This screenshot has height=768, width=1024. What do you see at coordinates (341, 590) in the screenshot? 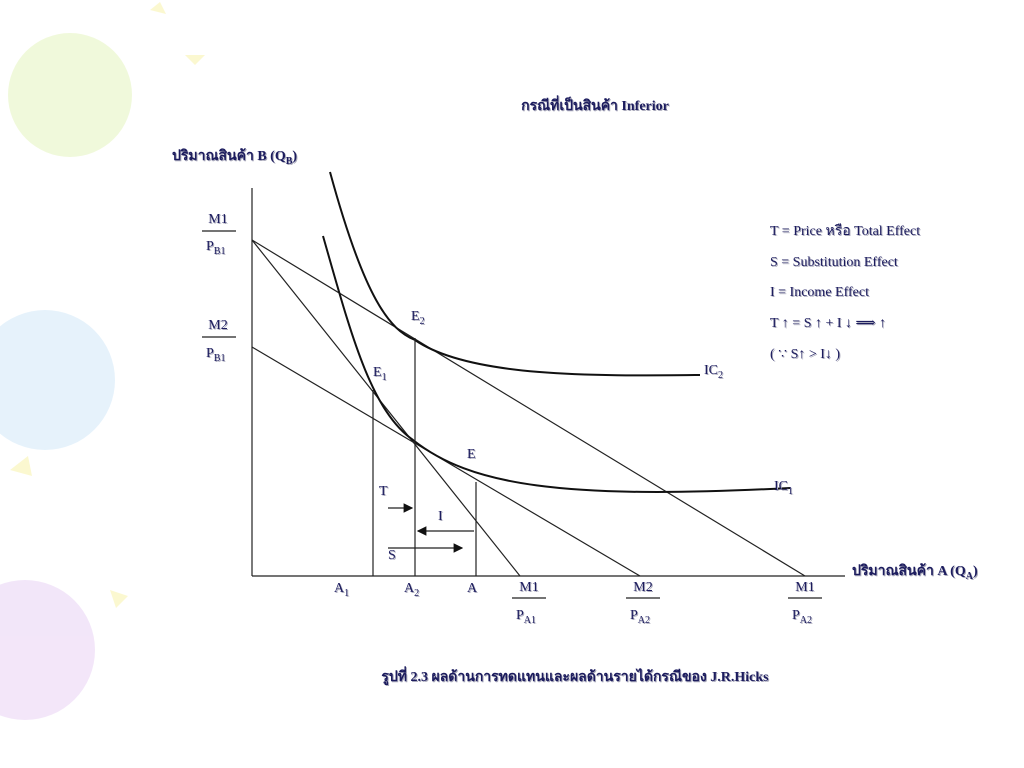
I see `point-label: A1` at bounding box center [341, 590].